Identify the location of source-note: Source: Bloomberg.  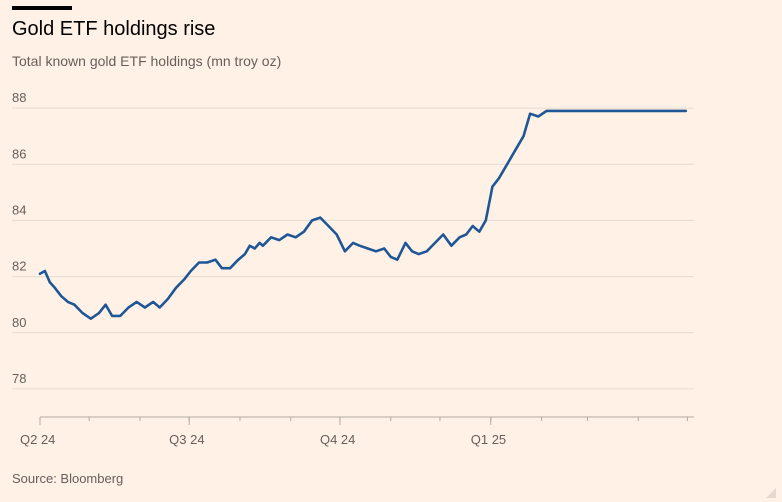
(68, 478).